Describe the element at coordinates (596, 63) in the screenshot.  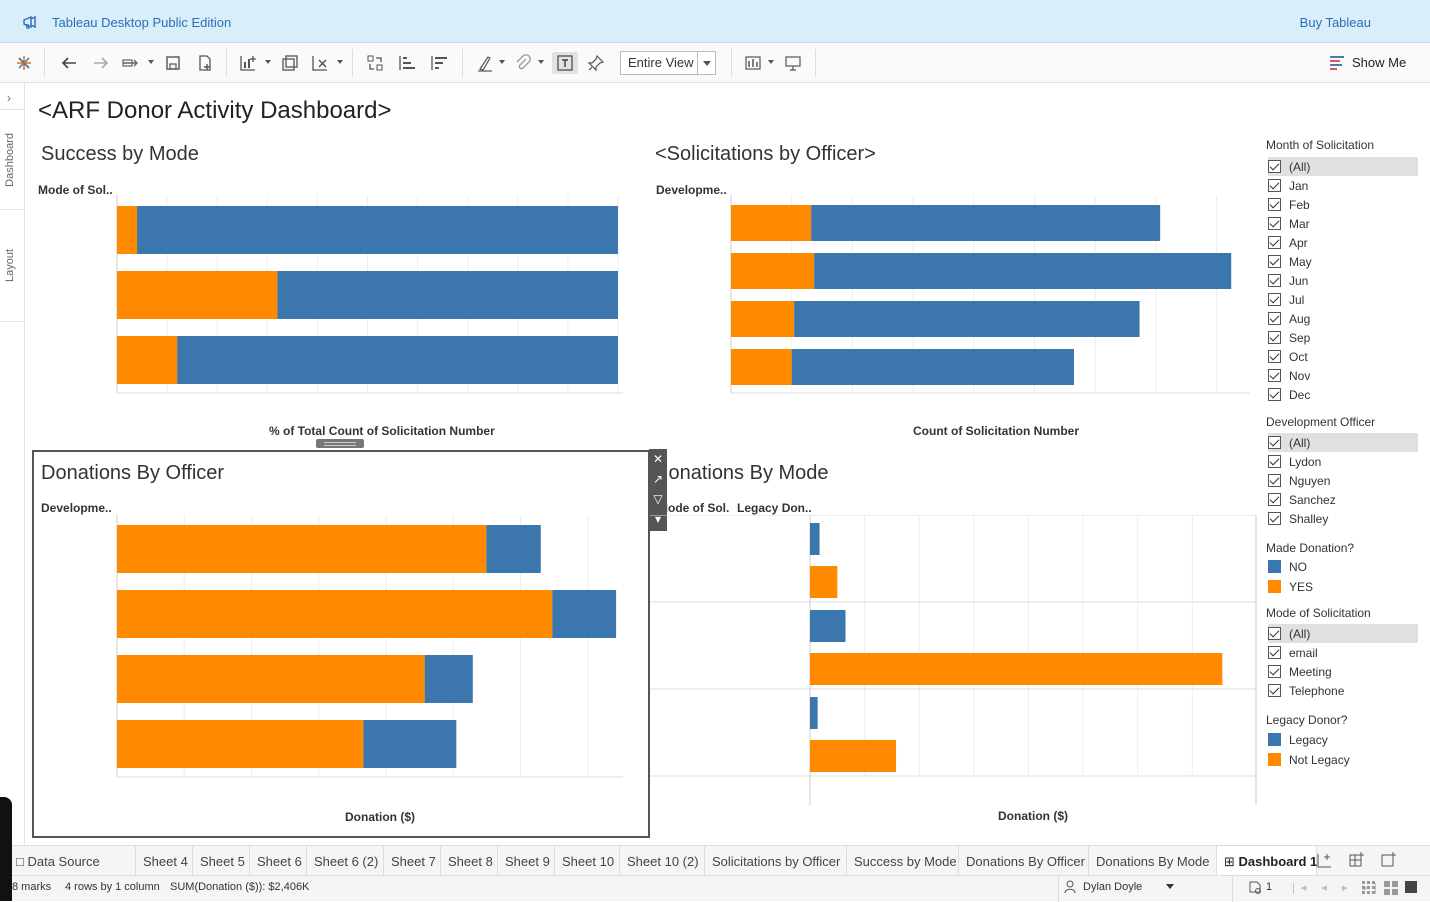
I see `pin-icon` at that location.